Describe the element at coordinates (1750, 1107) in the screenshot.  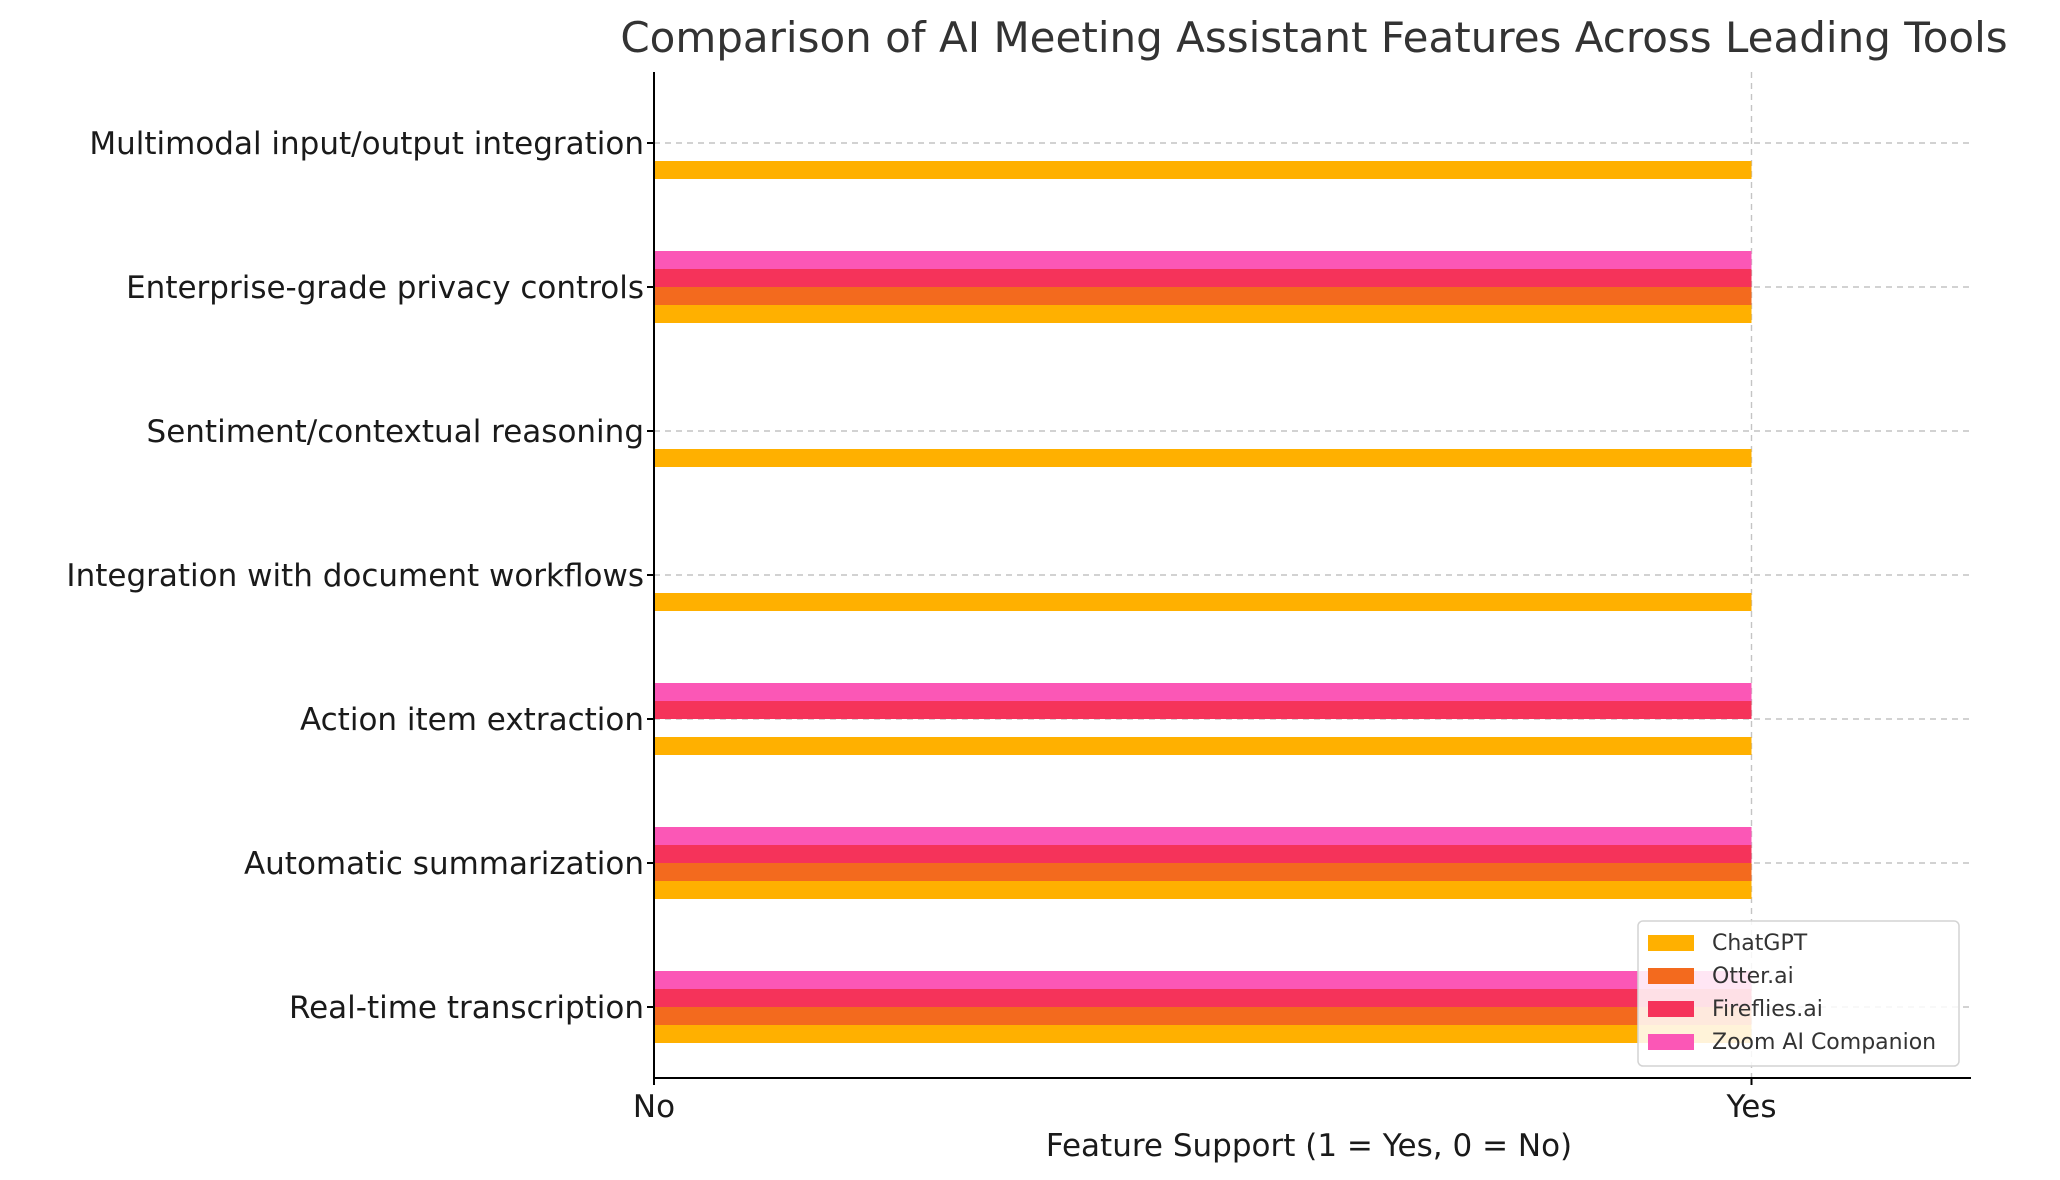
I see `x-tick-label: Yes` at that location.